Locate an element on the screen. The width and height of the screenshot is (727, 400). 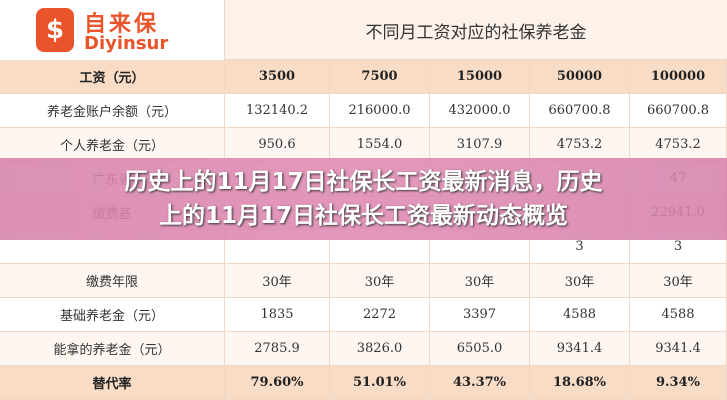
column-header: 100000 is located at coordinates (678, 77).